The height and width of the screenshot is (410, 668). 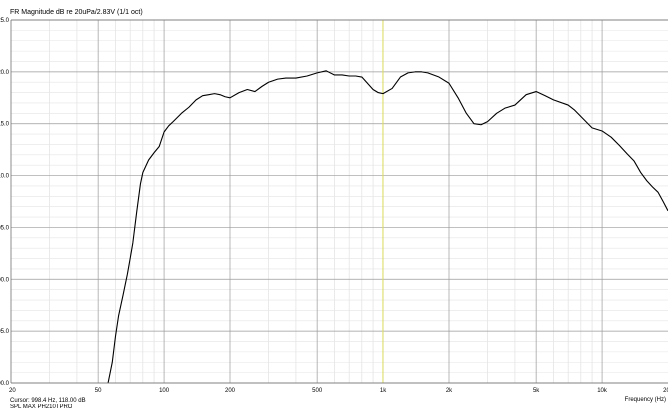 What do you see at coordinates (5, 177) in the screenshot?
I see `y-tick-label: 110.0` at bounding box center [5, 177].